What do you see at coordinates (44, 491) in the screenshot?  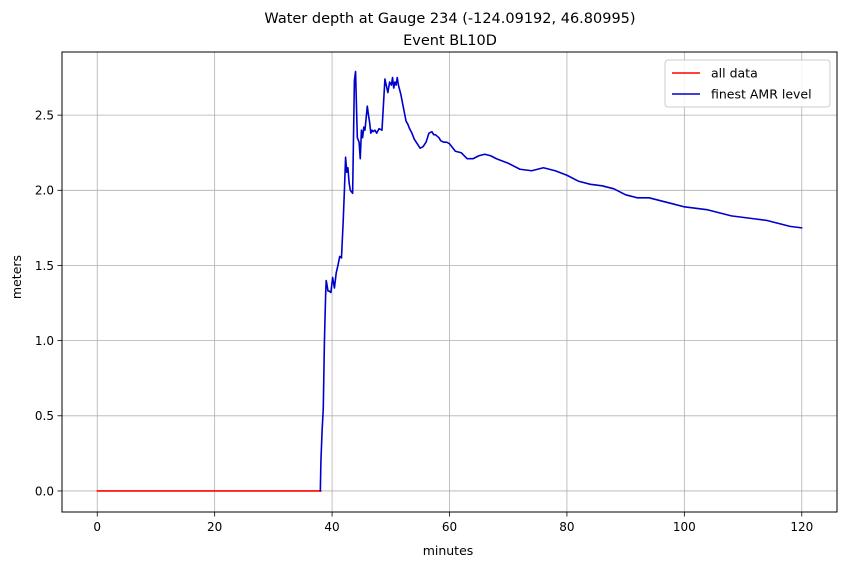 I see `y-tick-label: 0.0` at bounding box center [44, 491].